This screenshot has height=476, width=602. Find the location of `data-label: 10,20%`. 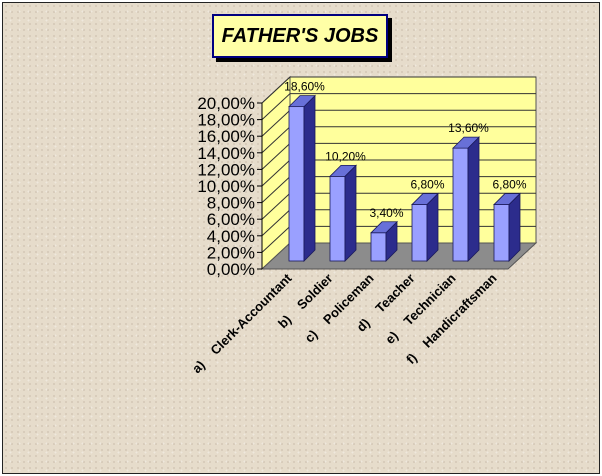

data-label: 10,20% is located at coordinates (345, 156).